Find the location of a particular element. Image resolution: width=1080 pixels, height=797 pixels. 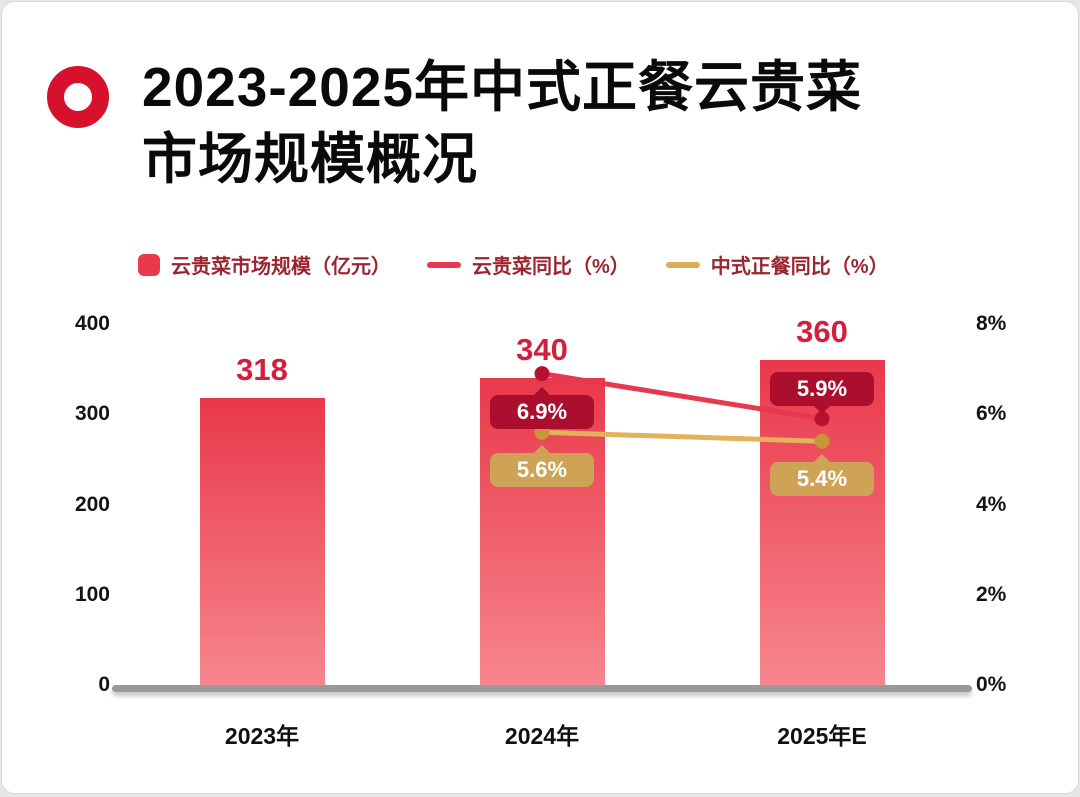

data-label-pill: 6.9% is located at coordinates (542, 407).